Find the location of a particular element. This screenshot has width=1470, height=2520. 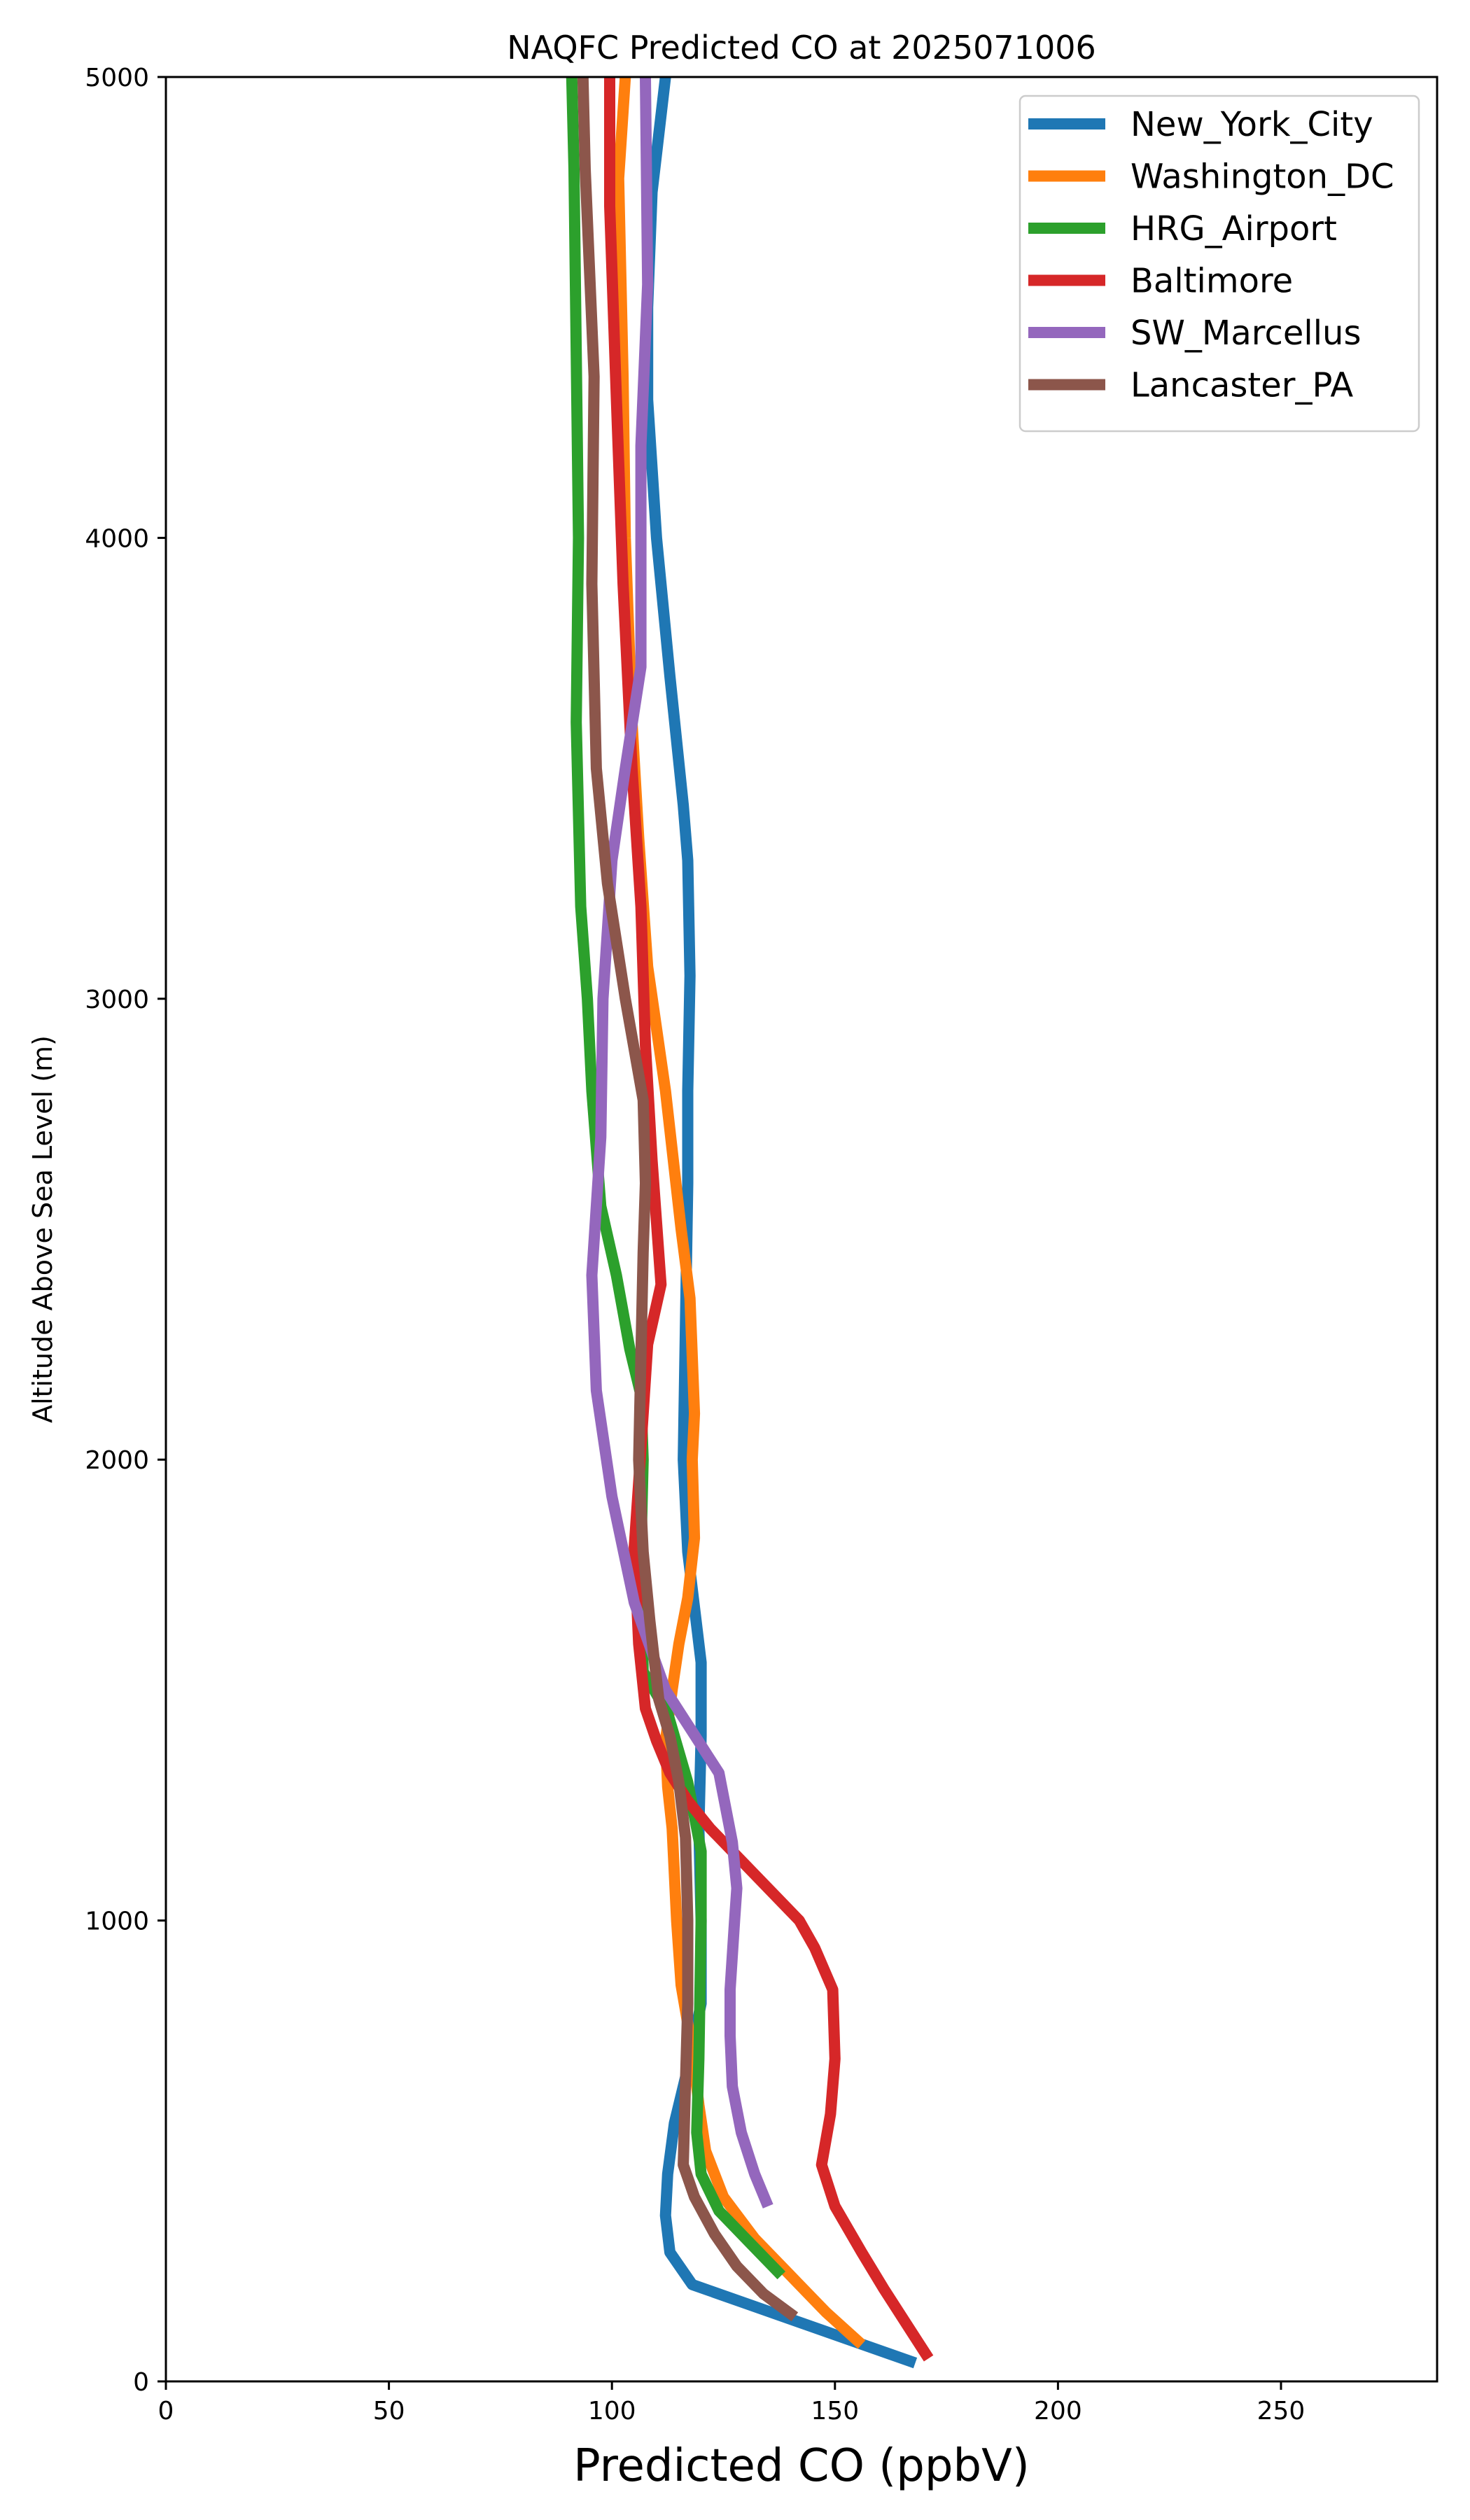

y-tick-label: 2000 is located at coordinates (117, 1460).